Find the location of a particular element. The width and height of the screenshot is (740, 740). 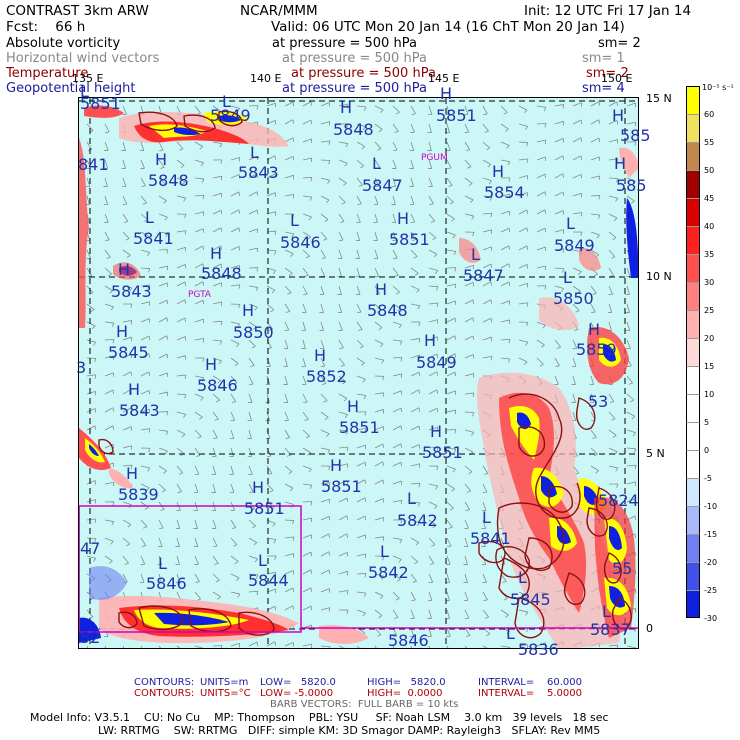

height-label: L is located at coordinates (475, 254).